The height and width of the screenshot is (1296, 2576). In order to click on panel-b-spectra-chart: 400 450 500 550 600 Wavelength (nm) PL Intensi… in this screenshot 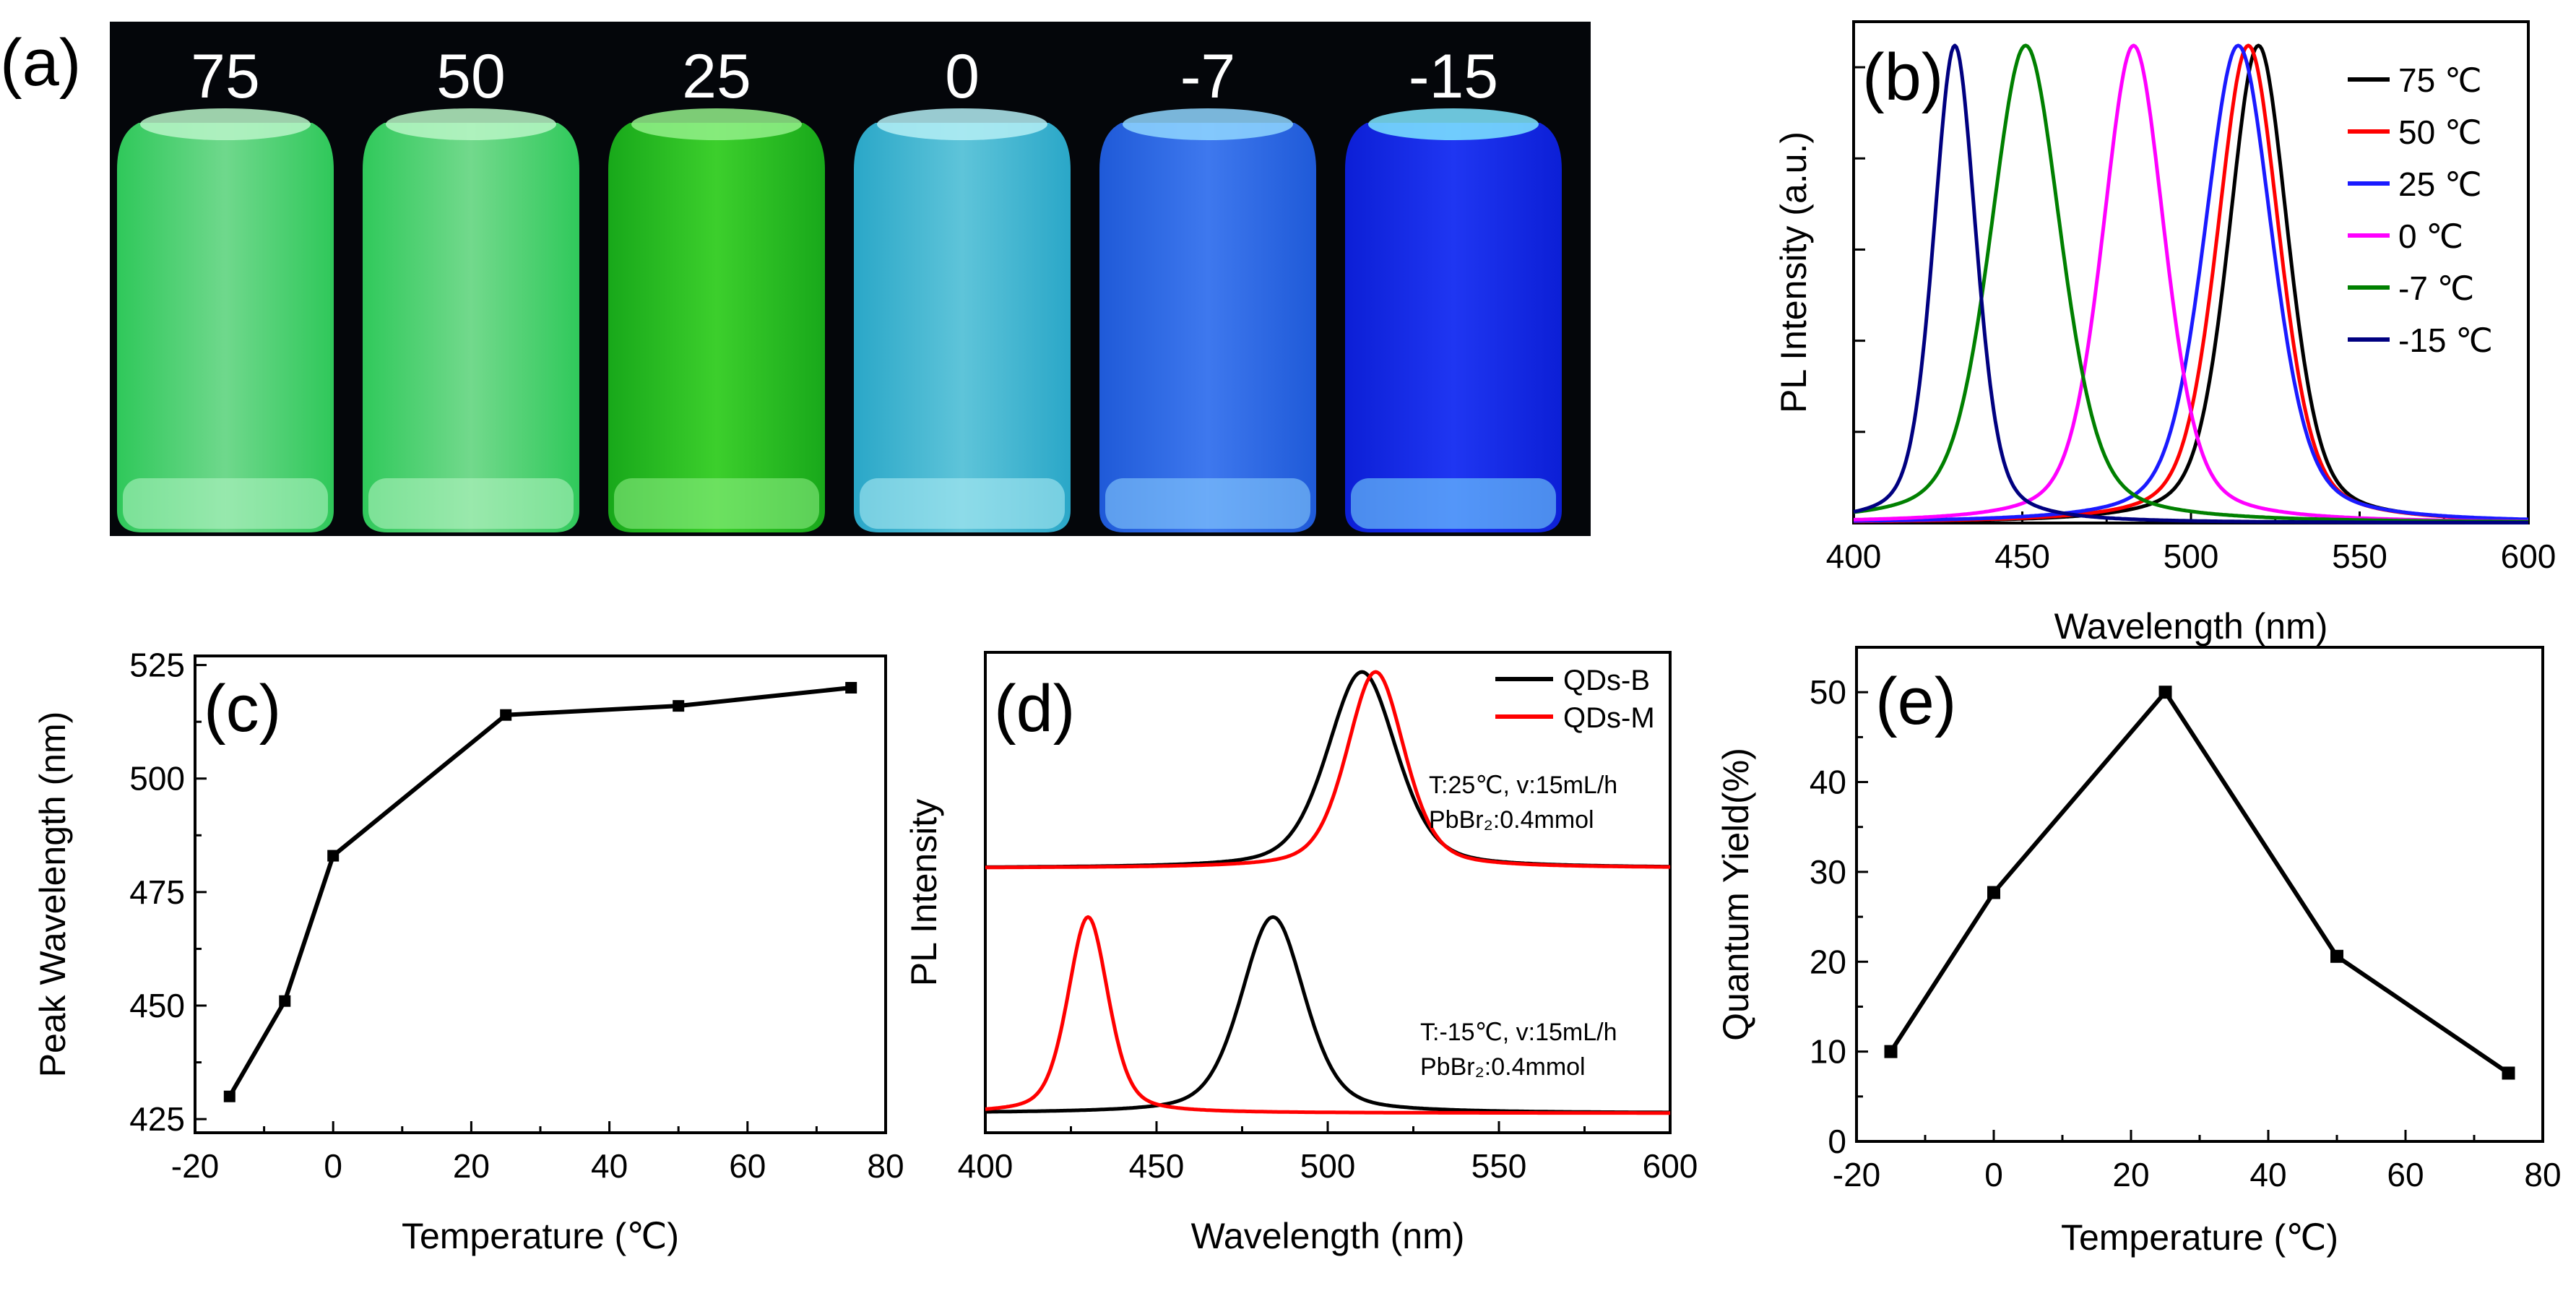, I will do `click(2164, 333)`.